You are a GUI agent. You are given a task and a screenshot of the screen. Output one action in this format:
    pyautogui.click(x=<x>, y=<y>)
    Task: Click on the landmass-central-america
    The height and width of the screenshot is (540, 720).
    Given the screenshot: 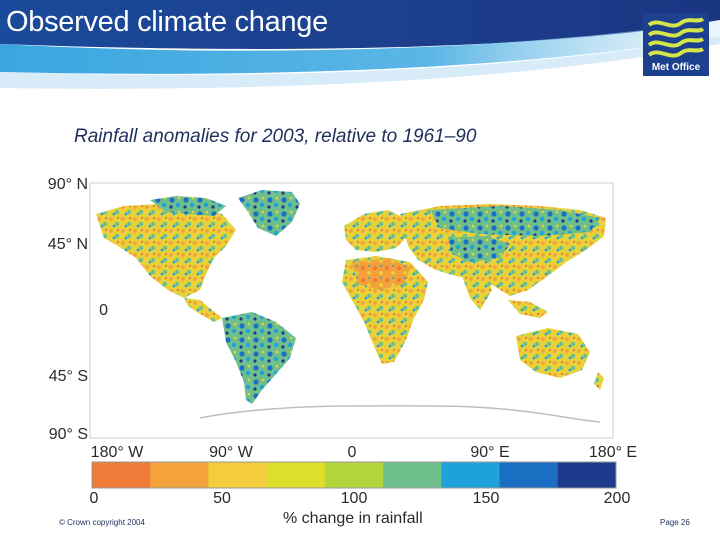 What is the action you would take?
    pyautogui.click(x=203, y=310)
    